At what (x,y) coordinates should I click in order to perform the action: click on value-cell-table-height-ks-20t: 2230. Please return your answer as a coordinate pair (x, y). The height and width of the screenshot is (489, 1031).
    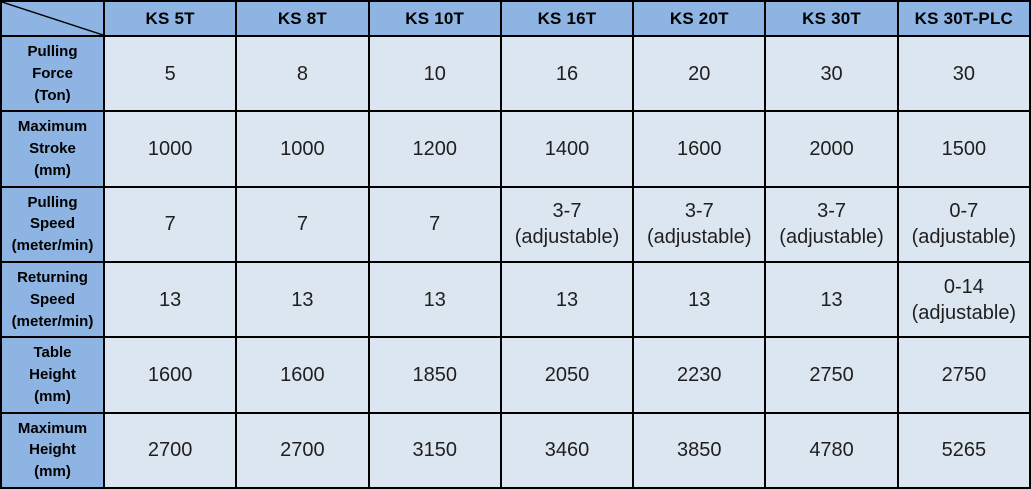
    Looking at the image, I should click on (699, 375).